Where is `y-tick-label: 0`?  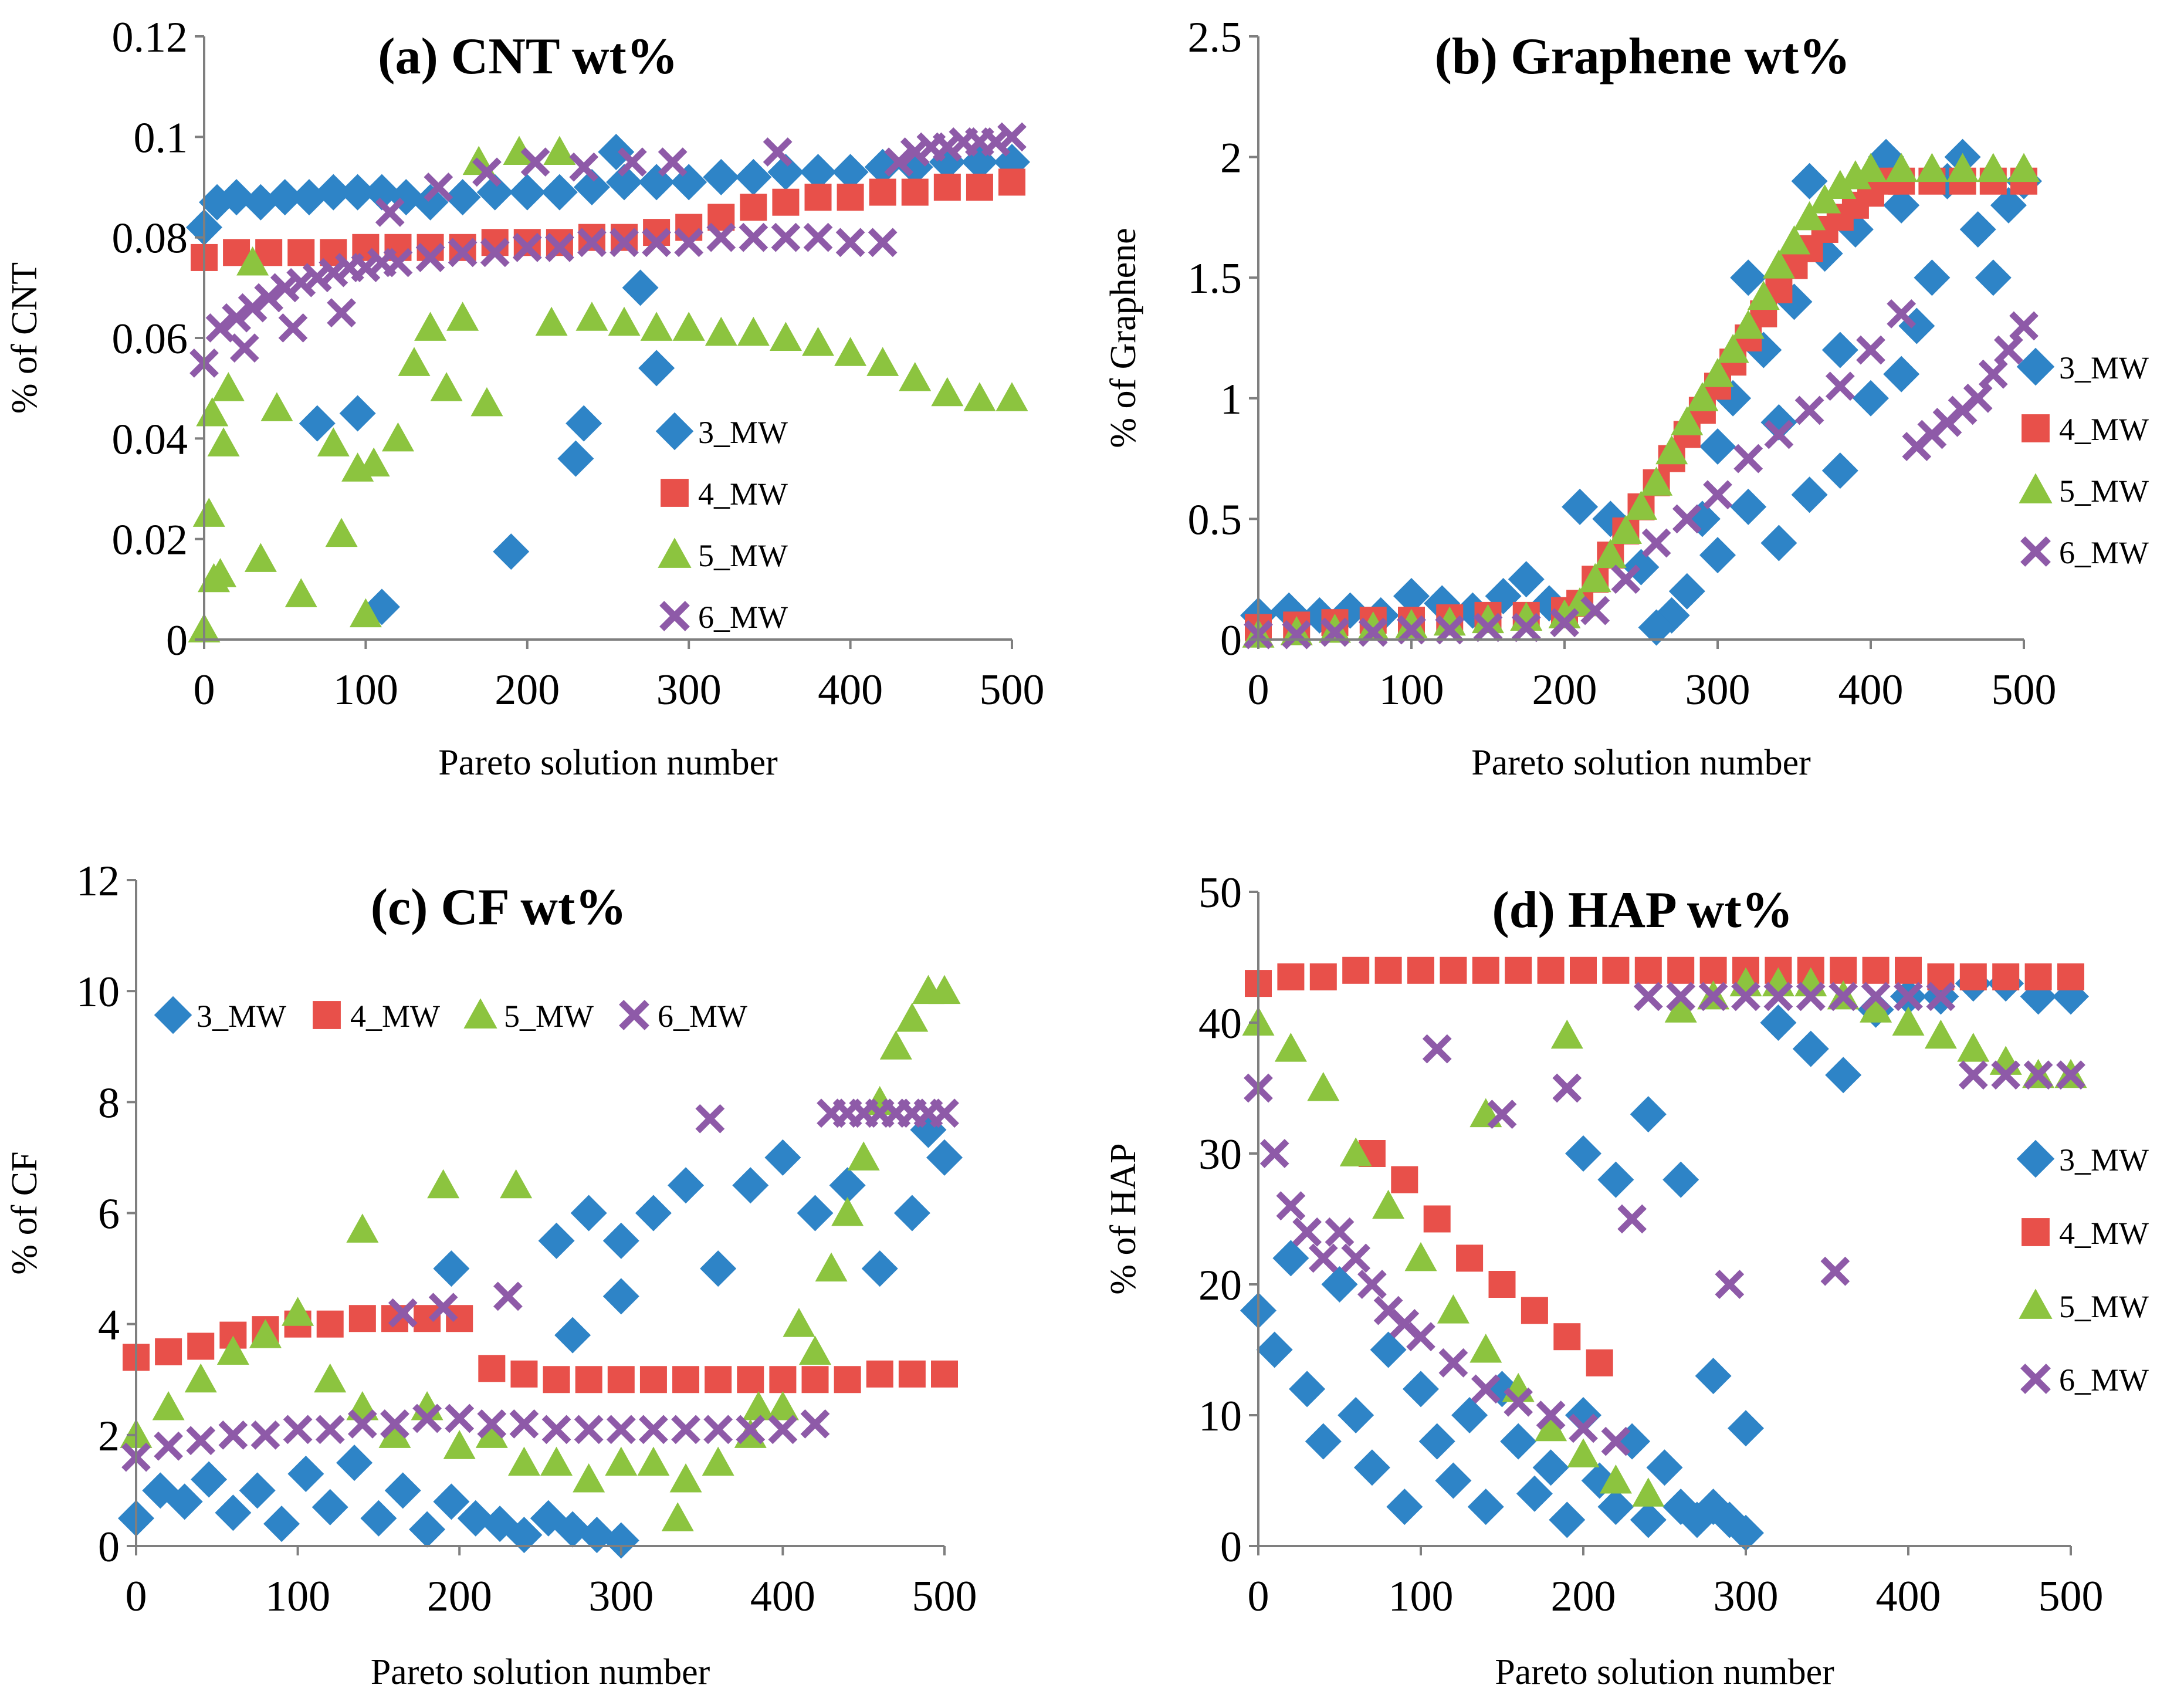
y-tick-label: 0 is located at coordinates (1231, 641).